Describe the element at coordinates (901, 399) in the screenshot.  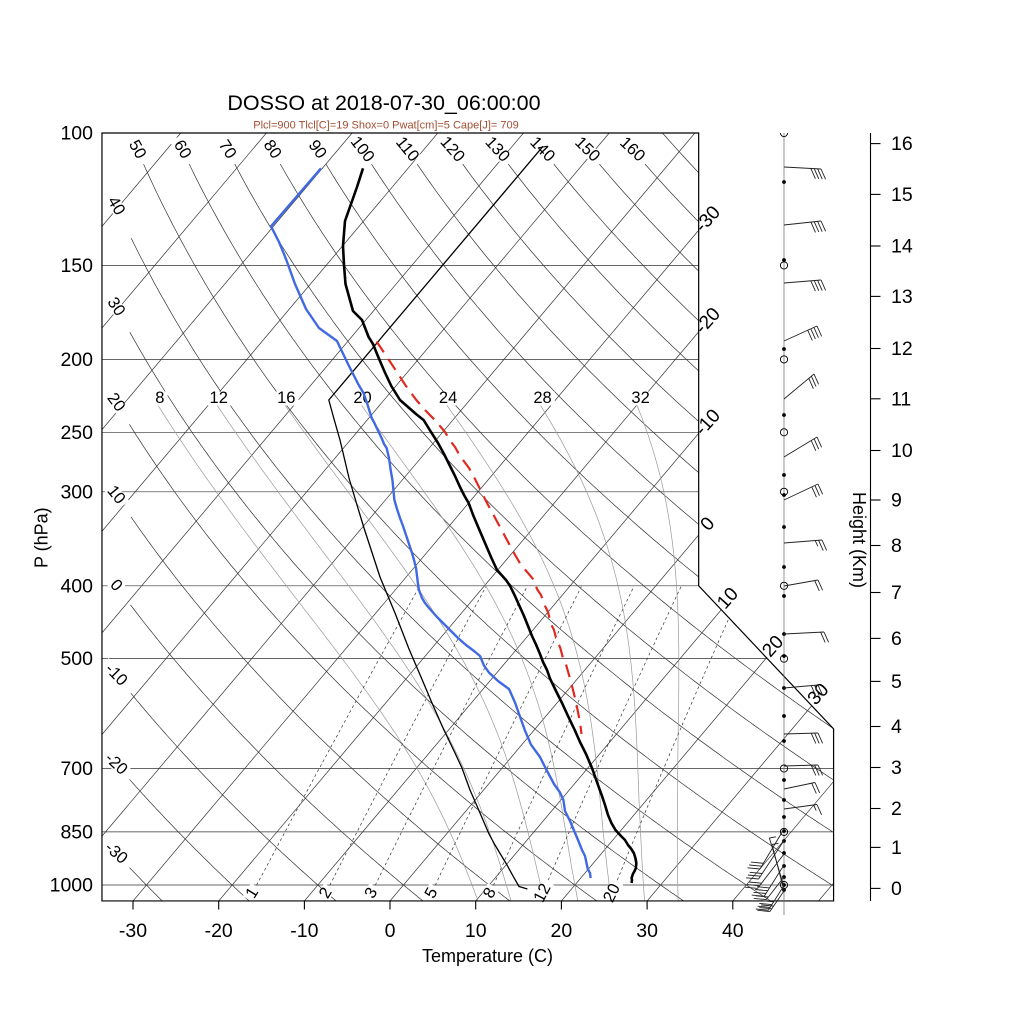
I see `svg-text: 11` at that location.